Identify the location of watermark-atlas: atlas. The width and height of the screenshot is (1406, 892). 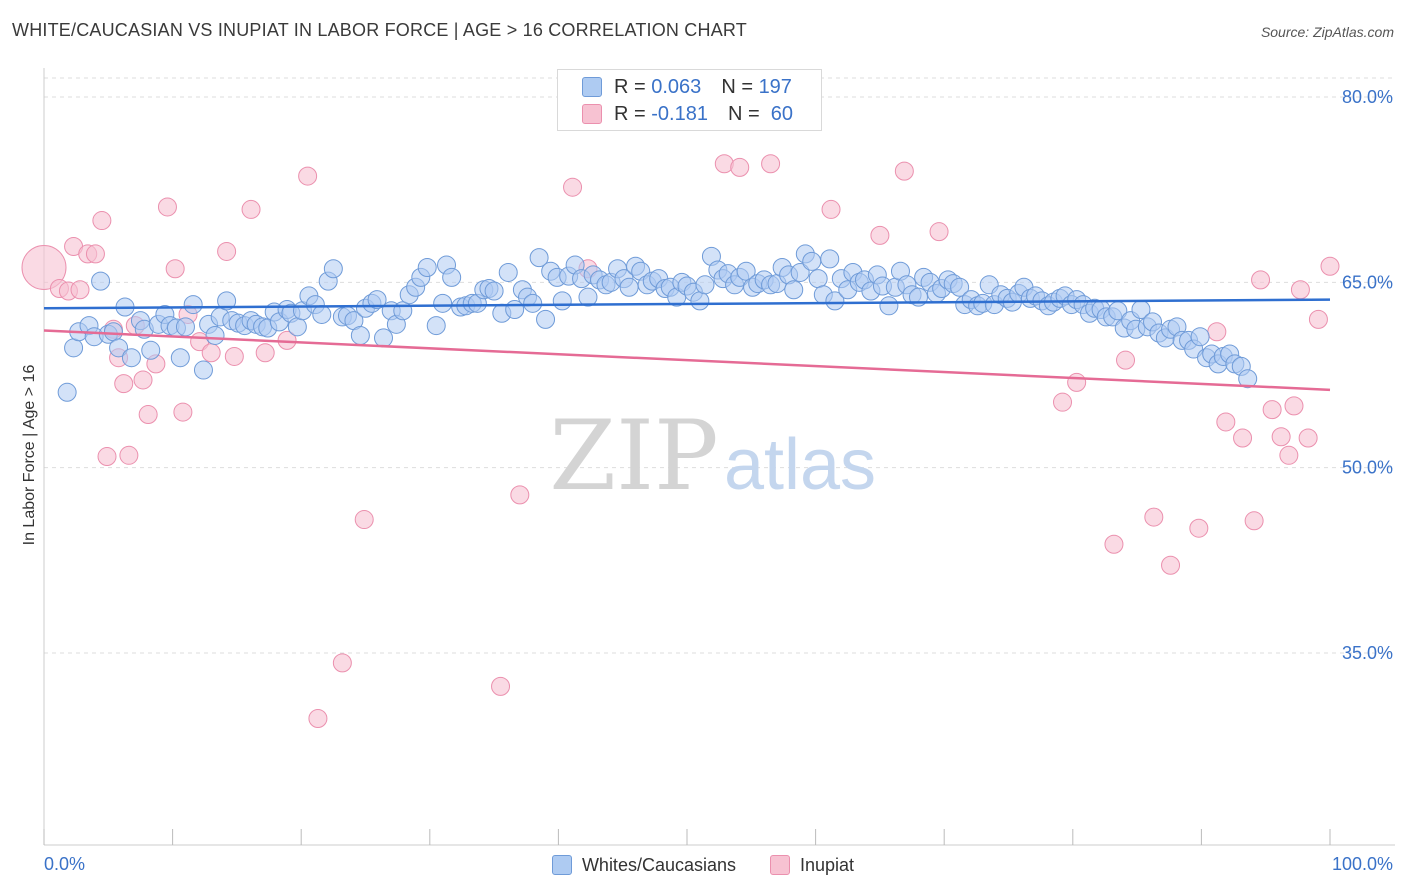
(800, 465).